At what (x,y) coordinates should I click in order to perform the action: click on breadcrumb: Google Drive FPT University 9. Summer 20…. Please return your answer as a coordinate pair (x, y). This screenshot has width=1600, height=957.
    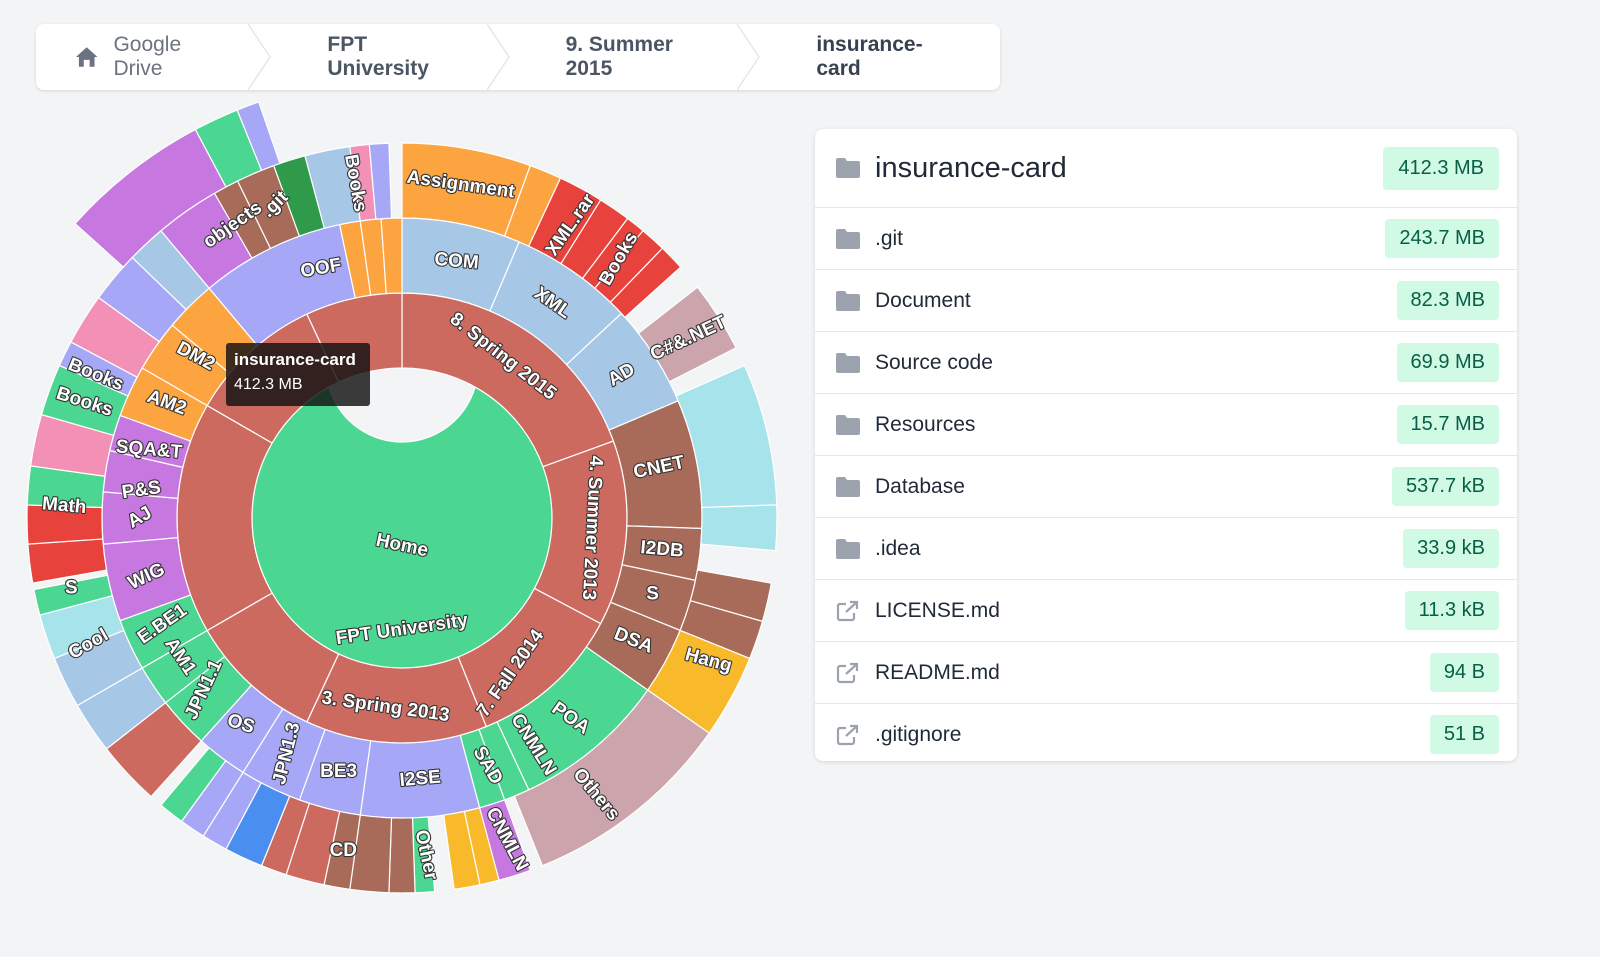
    Looking at the image, I should click on (518, 57).